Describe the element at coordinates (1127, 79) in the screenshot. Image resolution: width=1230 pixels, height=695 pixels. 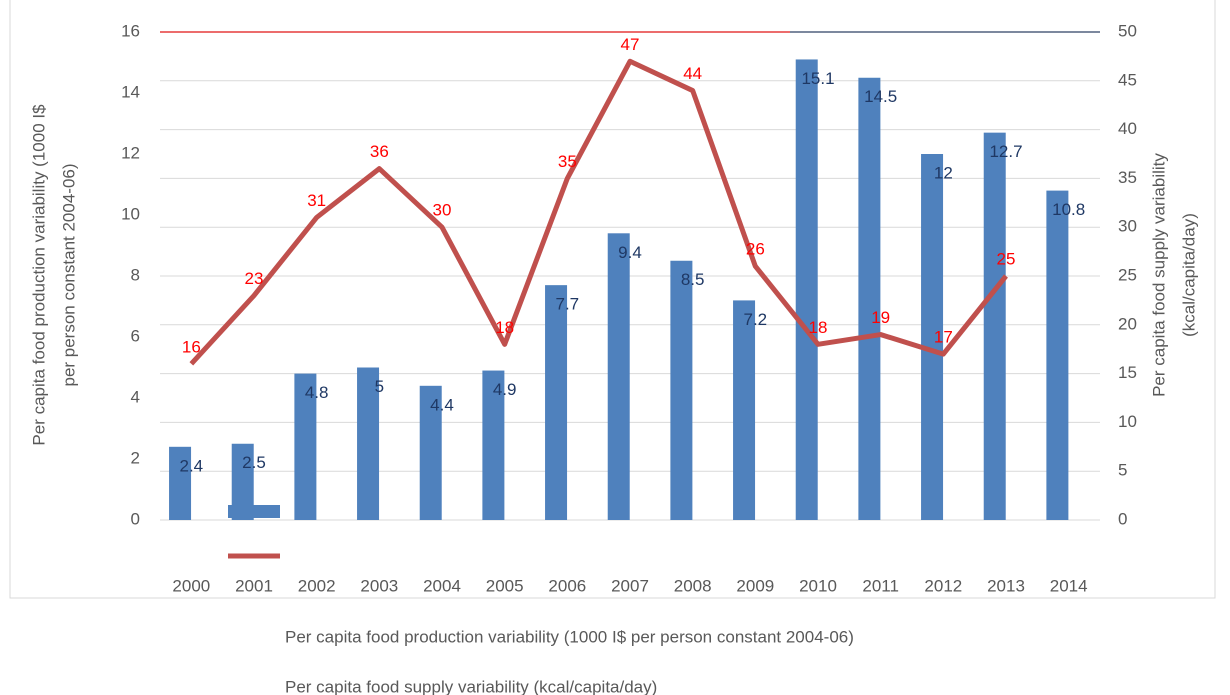
I see `y2-tick-label: 45` at that location.